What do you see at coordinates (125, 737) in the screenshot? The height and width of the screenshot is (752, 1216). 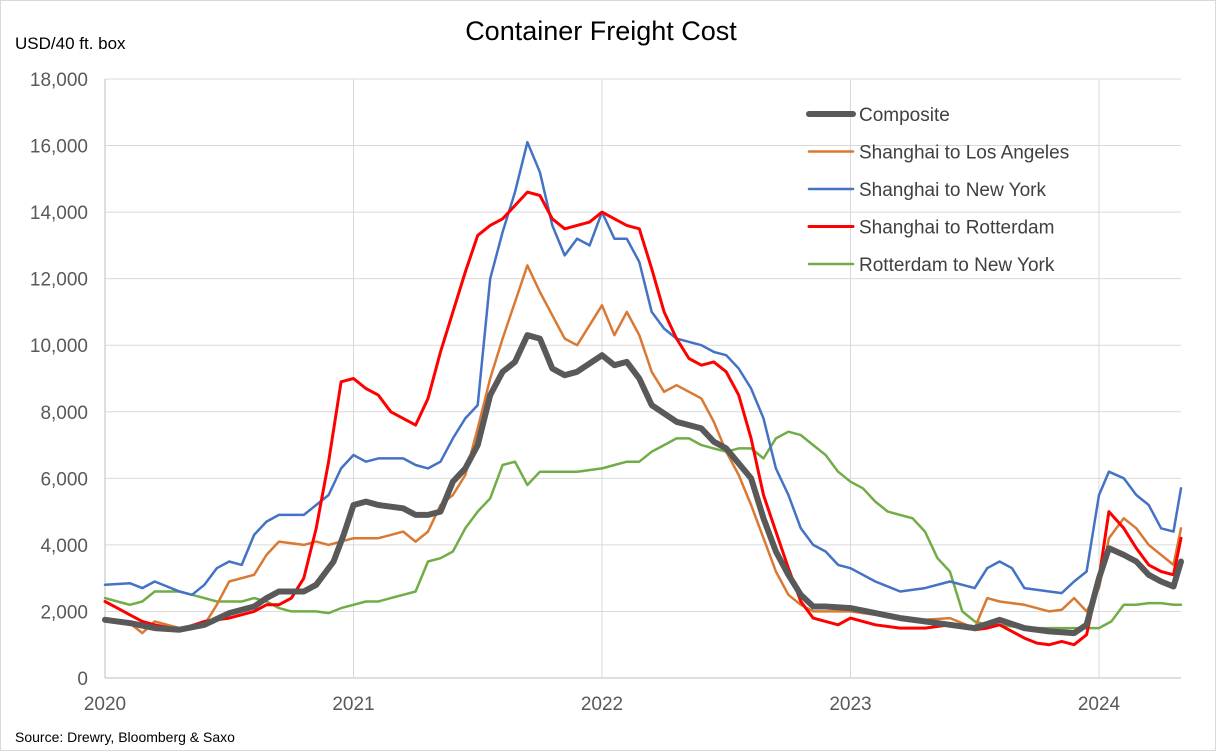 I see `source-note: Source: Drewry, Bloomberg & Saxo` at bounding box center [125, 737].